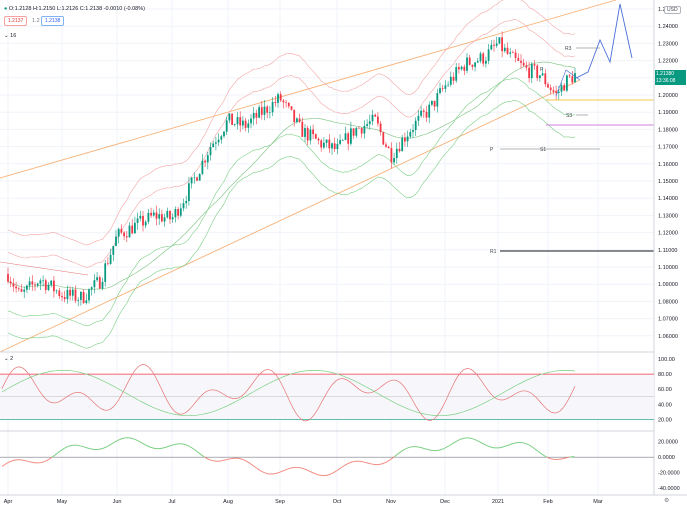  Describe the element at coordinates (16, 21) in the screenshot. I see `bid-price-button: 1.2137` at that location.